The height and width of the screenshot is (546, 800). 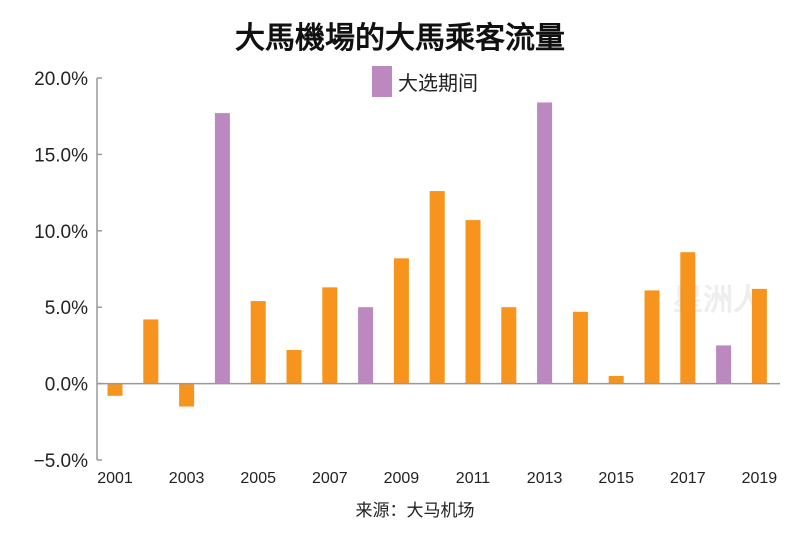 I want to click on bar-2016, so click(x=652, y=337).